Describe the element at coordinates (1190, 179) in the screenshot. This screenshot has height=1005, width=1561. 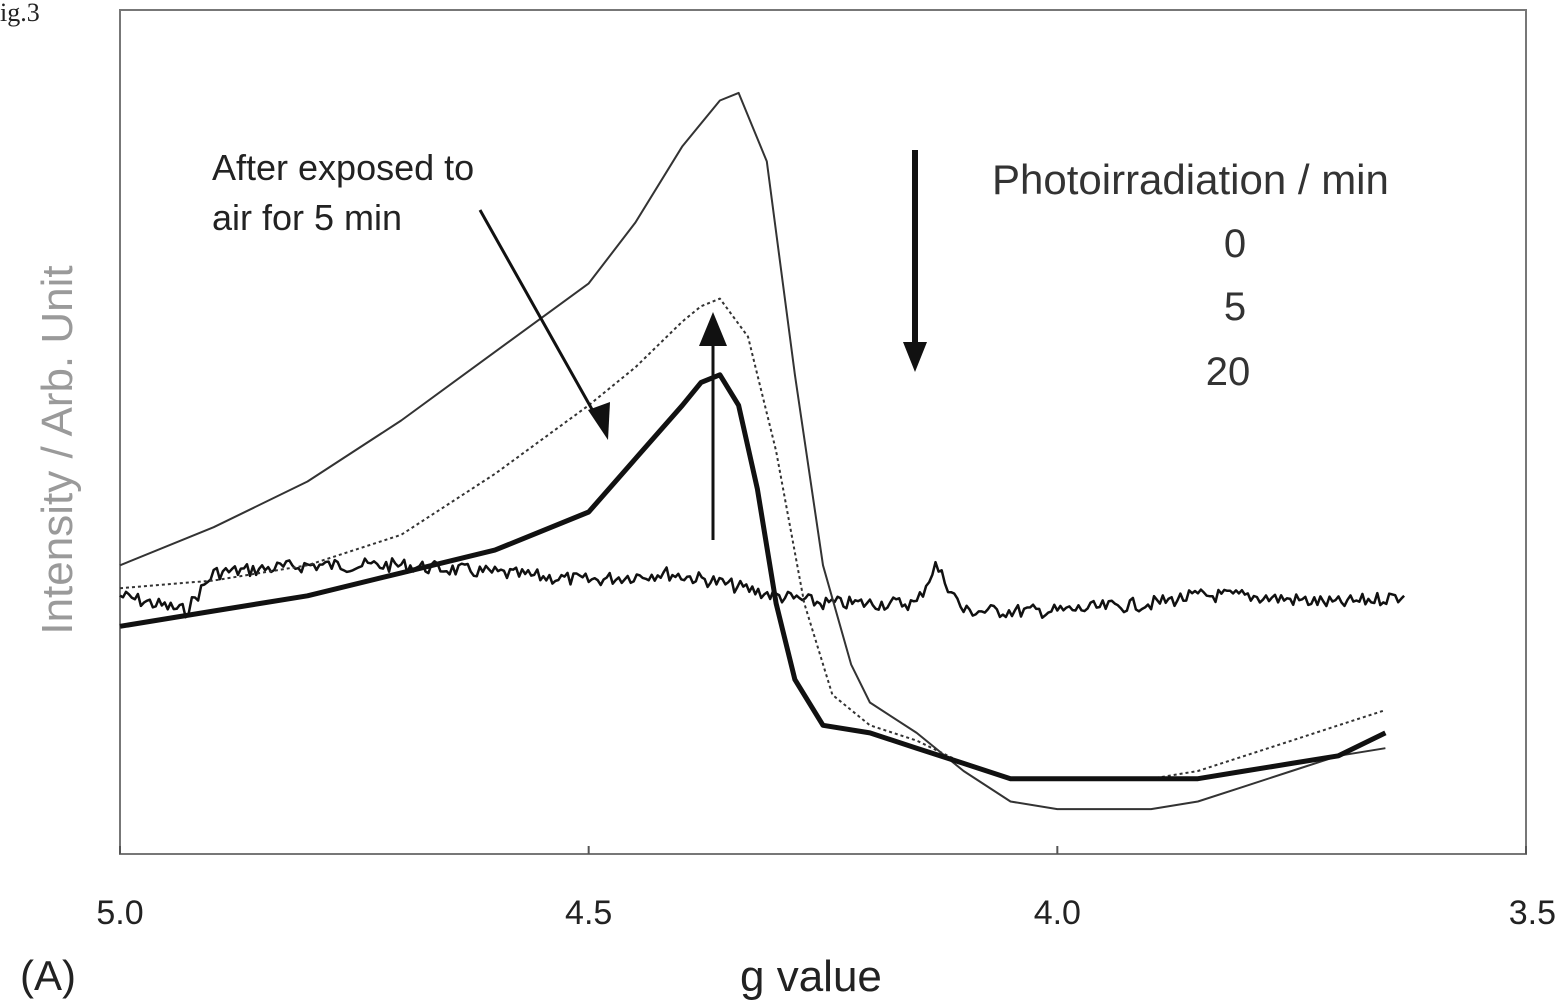
I see `legend-title: Photoirradiation / min` at that location.